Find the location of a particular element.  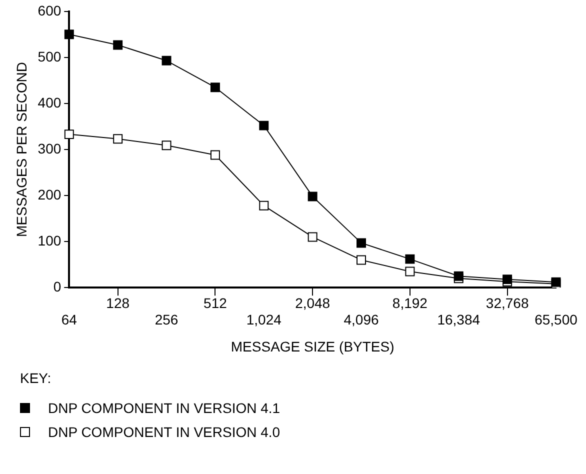

x-tick-label: 65,500 is located at coordinates (556, 320).